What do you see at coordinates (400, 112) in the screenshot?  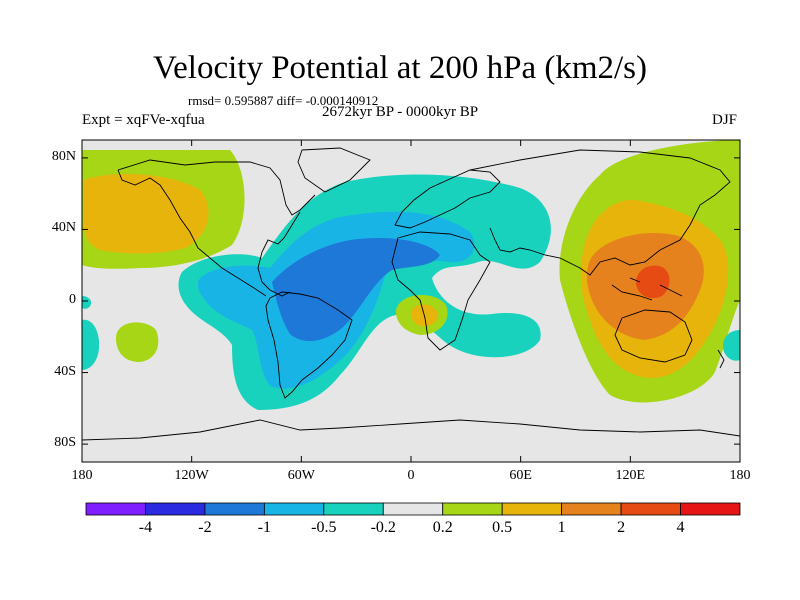 I see `period-label: 2672kyr BP - 0000kyr BP` at bounding box center [400, 112].